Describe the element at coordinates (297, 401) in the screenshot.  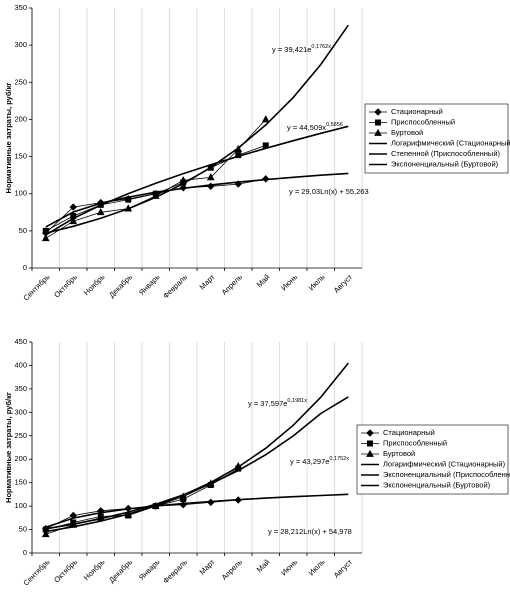
I see `equation-exponent: 0,1981x` at that location.